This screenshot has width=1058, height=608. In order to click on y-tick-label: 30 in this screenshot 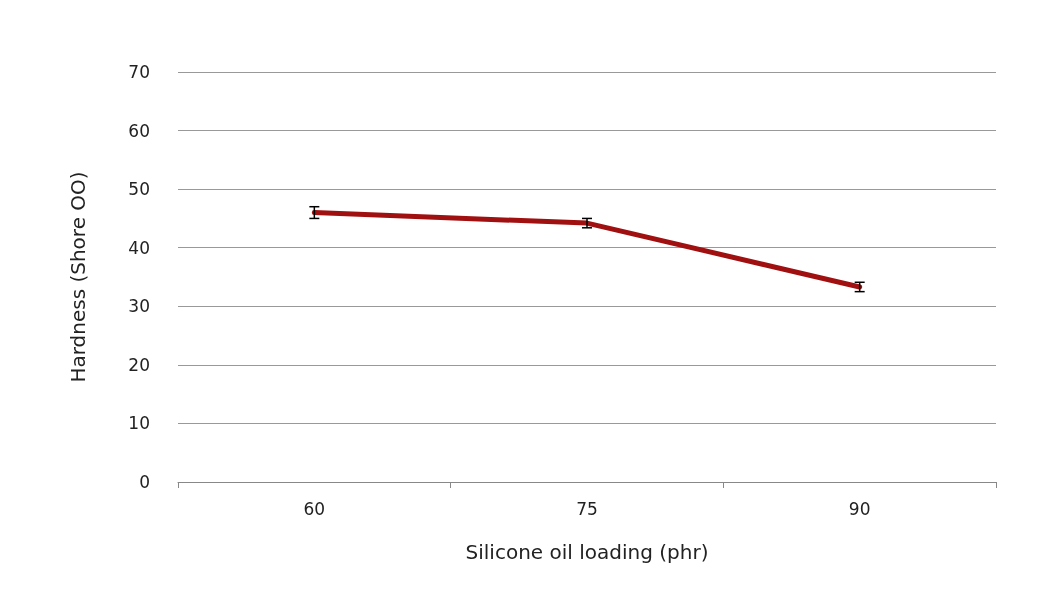, I will do `click(139, 306)`.